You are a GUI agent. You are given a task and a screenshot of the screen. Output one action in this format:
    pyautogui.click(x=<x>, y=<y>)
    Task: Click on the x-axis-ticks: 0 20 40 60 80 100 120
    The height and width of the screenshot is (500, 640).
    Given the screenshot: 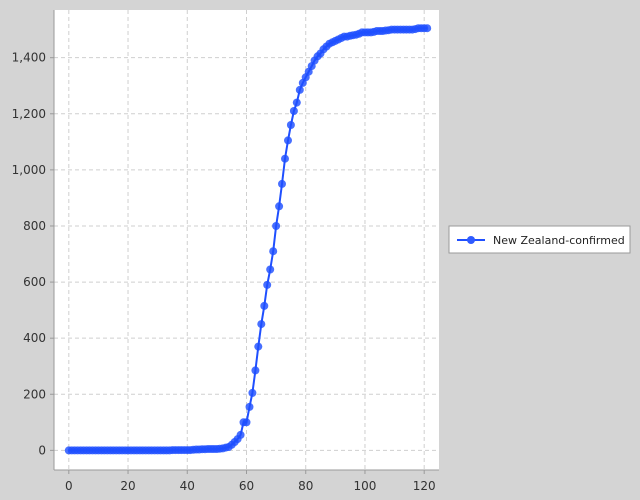 What is the action you would take?
    pyautogui.click(x=250, y=481)
    